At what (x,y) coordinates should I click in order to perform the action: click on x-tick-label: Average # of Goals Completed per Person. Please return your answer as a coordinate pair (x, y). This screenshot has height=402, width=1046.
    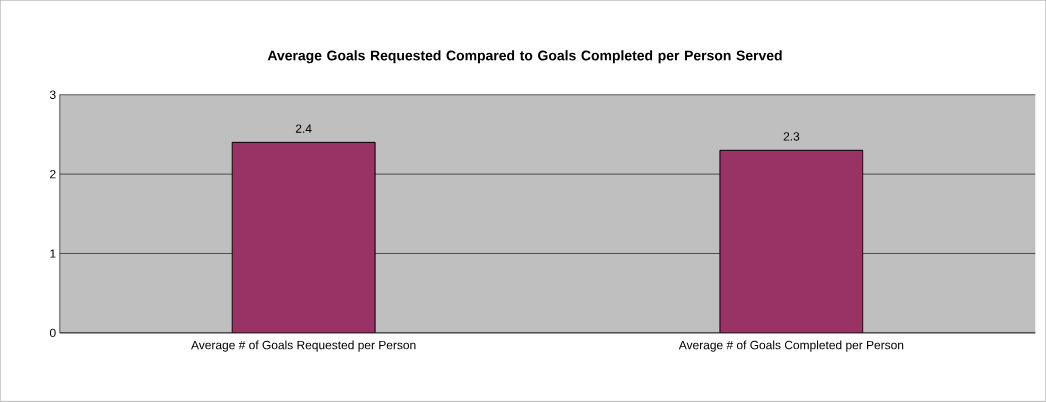
    Looking at the image, I should click on (791, 346).